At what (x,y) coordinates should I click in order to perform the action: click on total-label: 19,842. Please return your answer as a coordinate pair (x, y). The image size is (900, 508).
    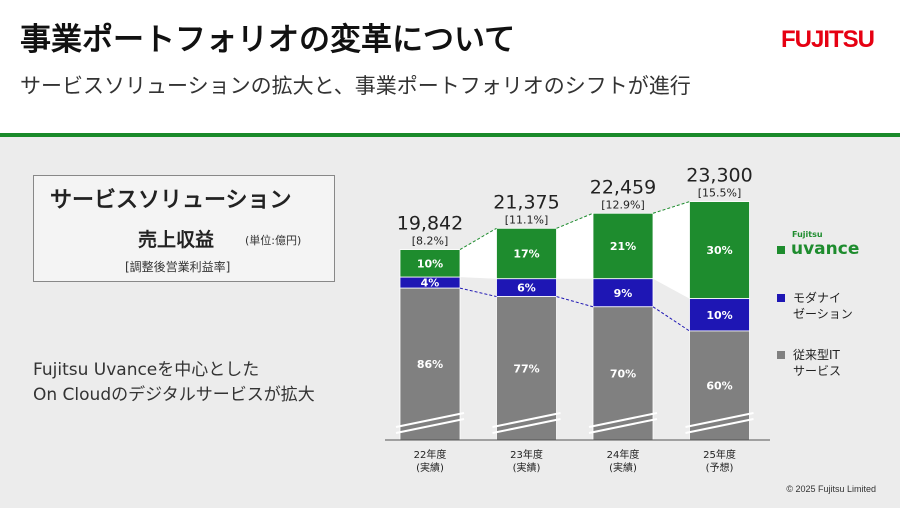
    Looking at the image, I should click on (430, 224).